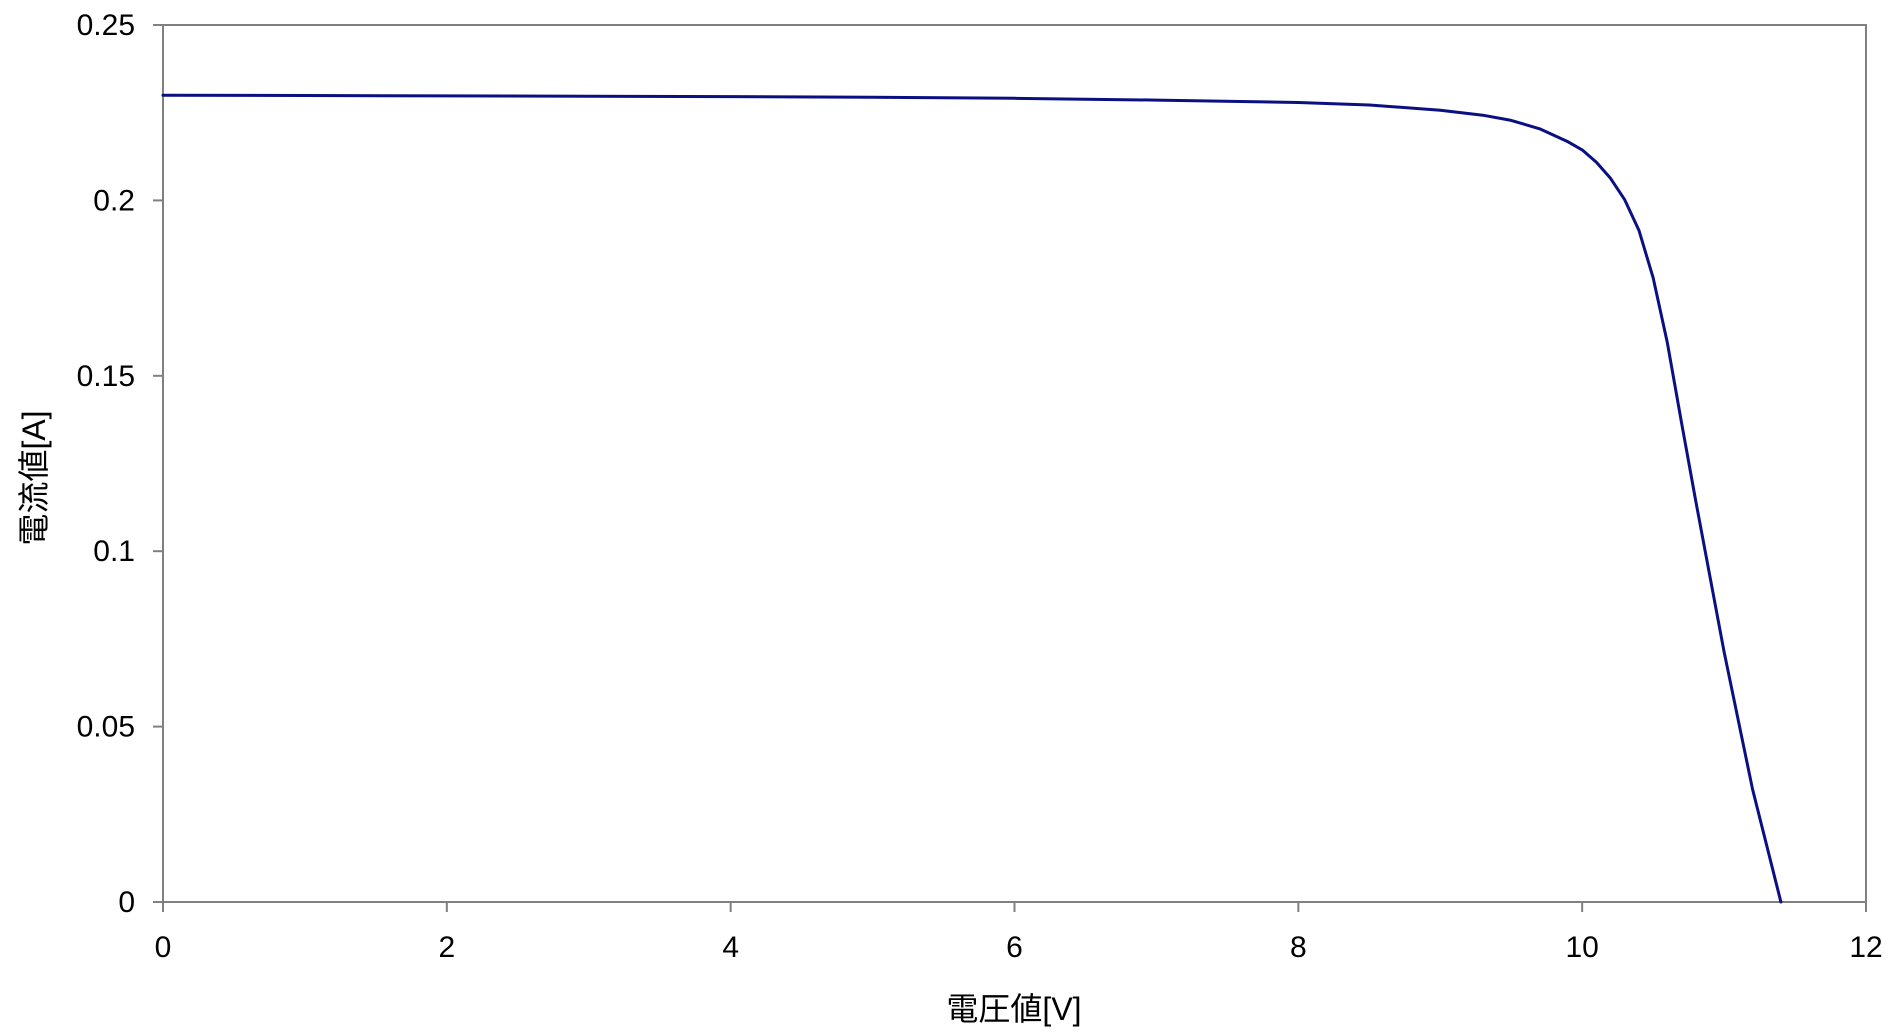 The height and width of the screenshot is (1035, 1898). Describe the element at coordinates (114, 200) in the screenshot. I see `y-tick-label: 0.2` at that location.